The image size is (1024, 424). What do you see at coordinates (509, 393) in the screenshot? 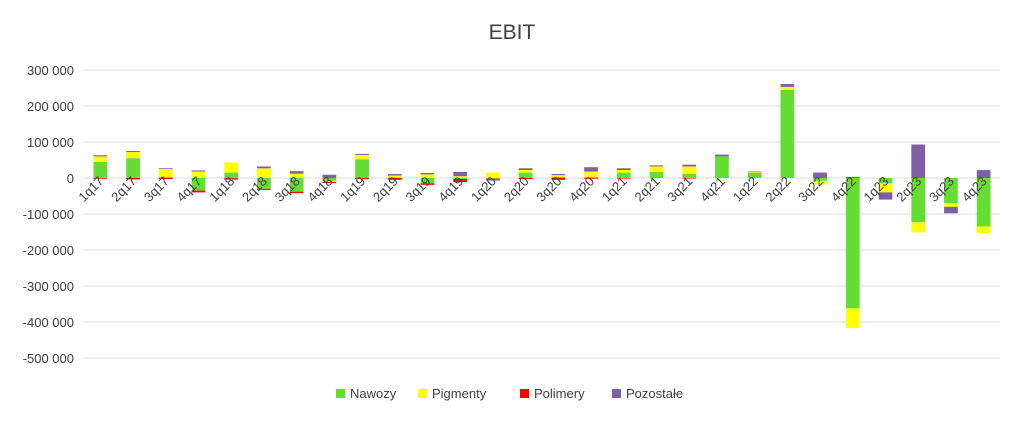
I see `legend: Nawozy Pigmenty Polimery Pozostałe` at bounding box center [509, 393].